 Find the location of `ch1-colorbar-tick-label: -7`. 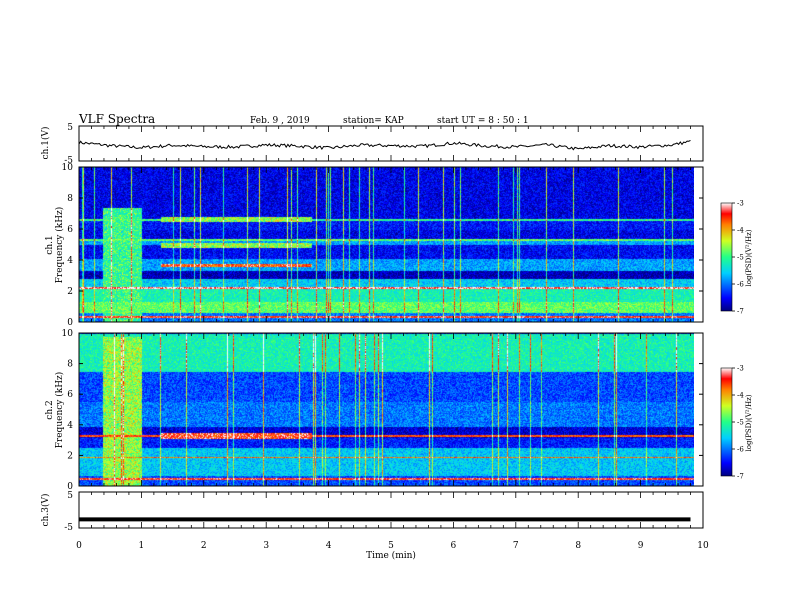

ch1-colorbar-tick-label: -7 is located at coordinates (740, 312).